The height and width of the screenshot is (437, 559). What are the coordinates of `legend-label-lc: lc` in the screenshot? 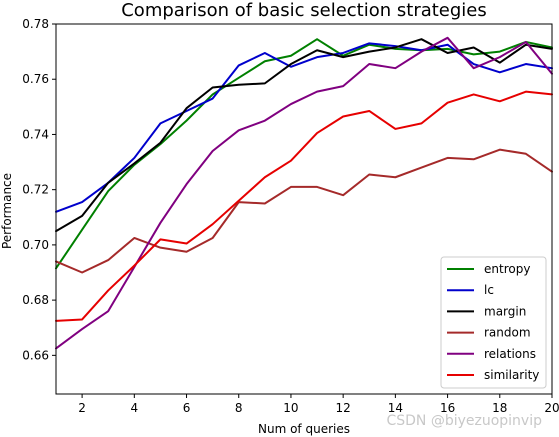 It's located at (489, 290).